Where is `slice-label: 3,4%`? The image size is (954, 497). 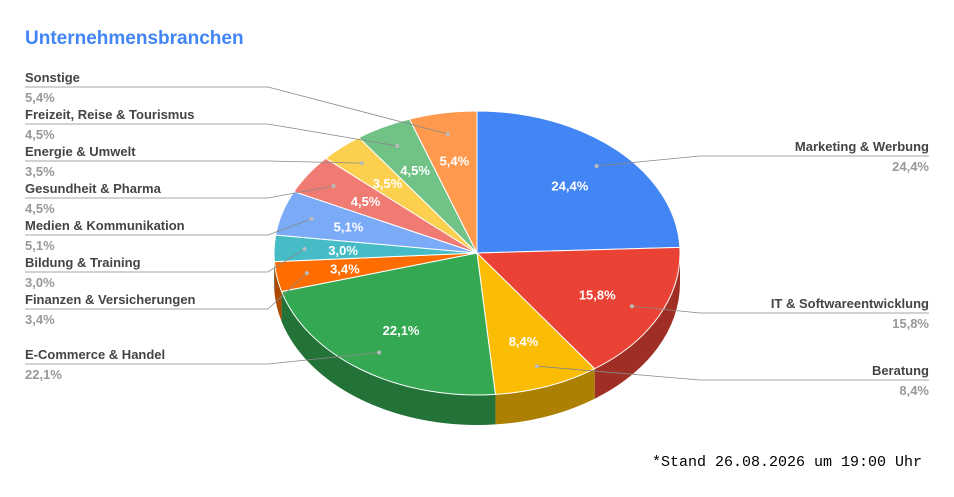
slice-label: 3,4% is located at coordinates (345, 269).